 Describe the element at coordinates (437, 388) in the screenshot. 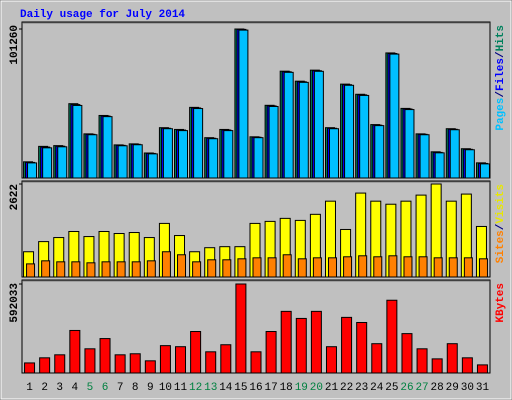

I see `x-tick-label: 28` at that location.